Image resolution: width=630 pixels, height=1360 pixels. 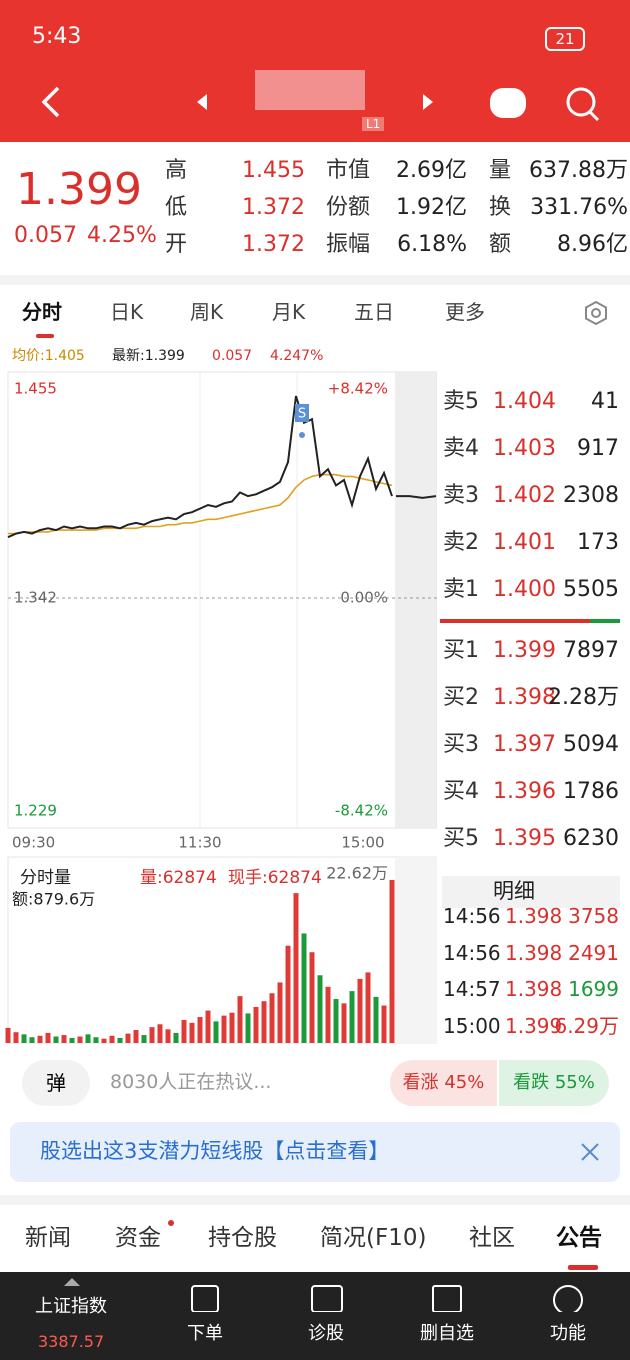 I want to click on back, so click(x=50, y=102).